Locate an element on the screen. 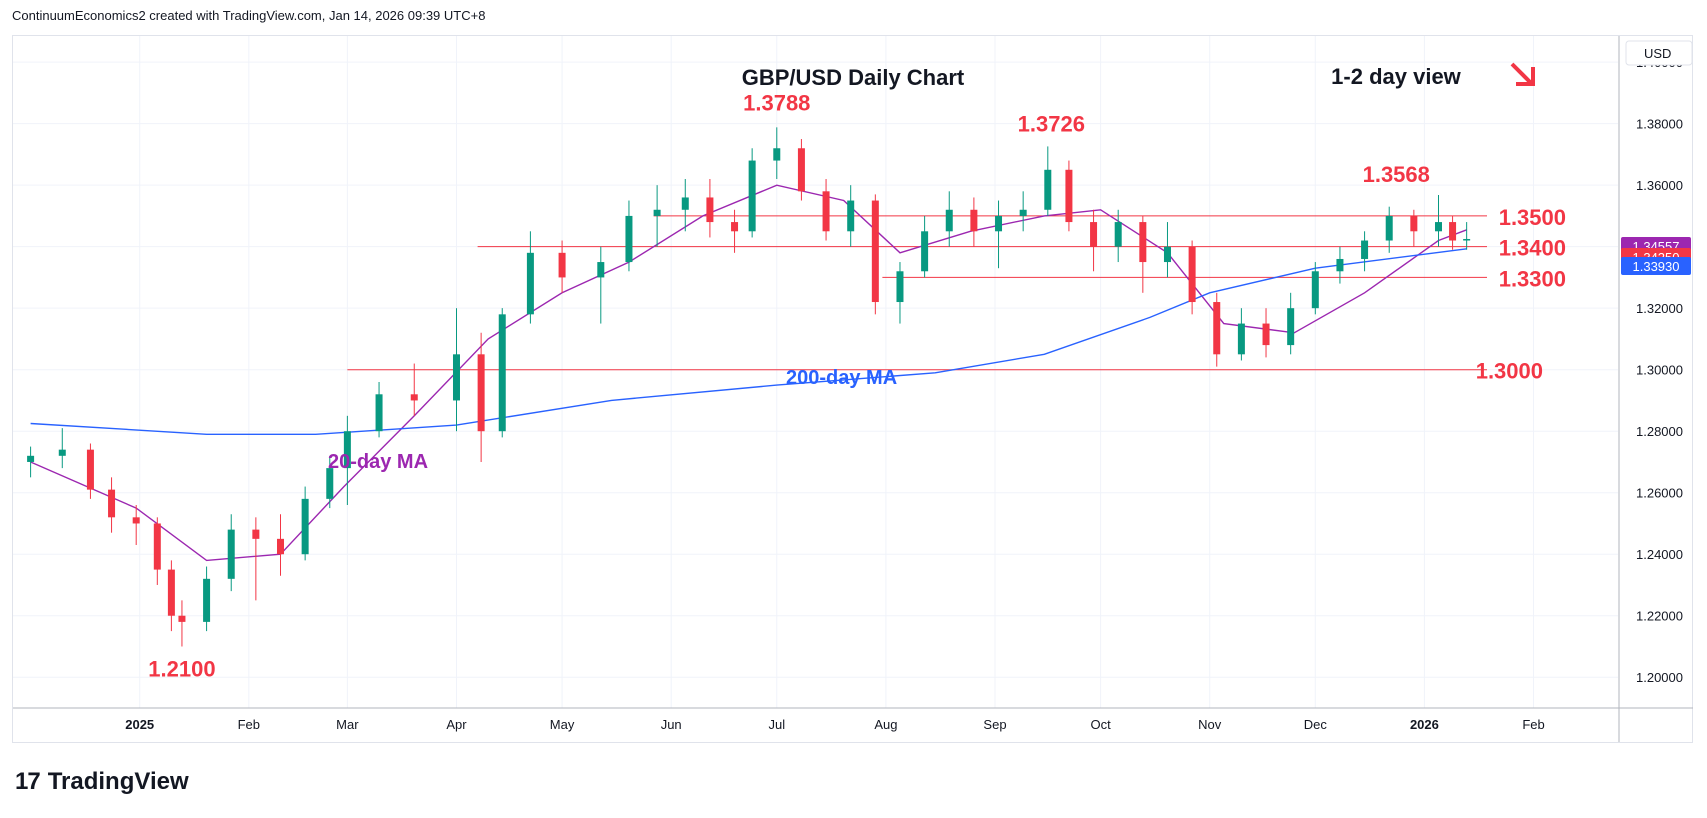 This screenshot has height=818, width=1707. y-tick-label: 1.22000 is located at coordinates (1659, 616).